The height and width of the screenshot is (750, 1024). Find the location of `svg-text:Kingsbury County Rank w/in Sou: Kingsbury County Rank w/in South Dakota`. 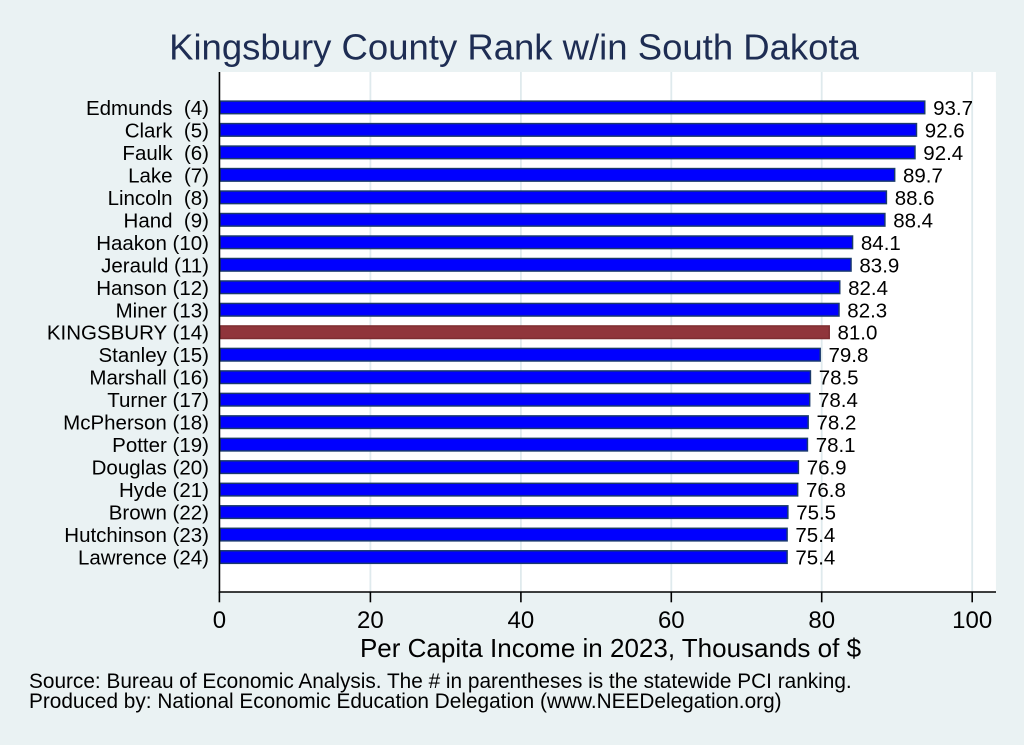

svg-text:Kingsbury County Rank w/in Sou: Kingsbury County Rank w/in South Dakota is located at coordinates (514, 47).